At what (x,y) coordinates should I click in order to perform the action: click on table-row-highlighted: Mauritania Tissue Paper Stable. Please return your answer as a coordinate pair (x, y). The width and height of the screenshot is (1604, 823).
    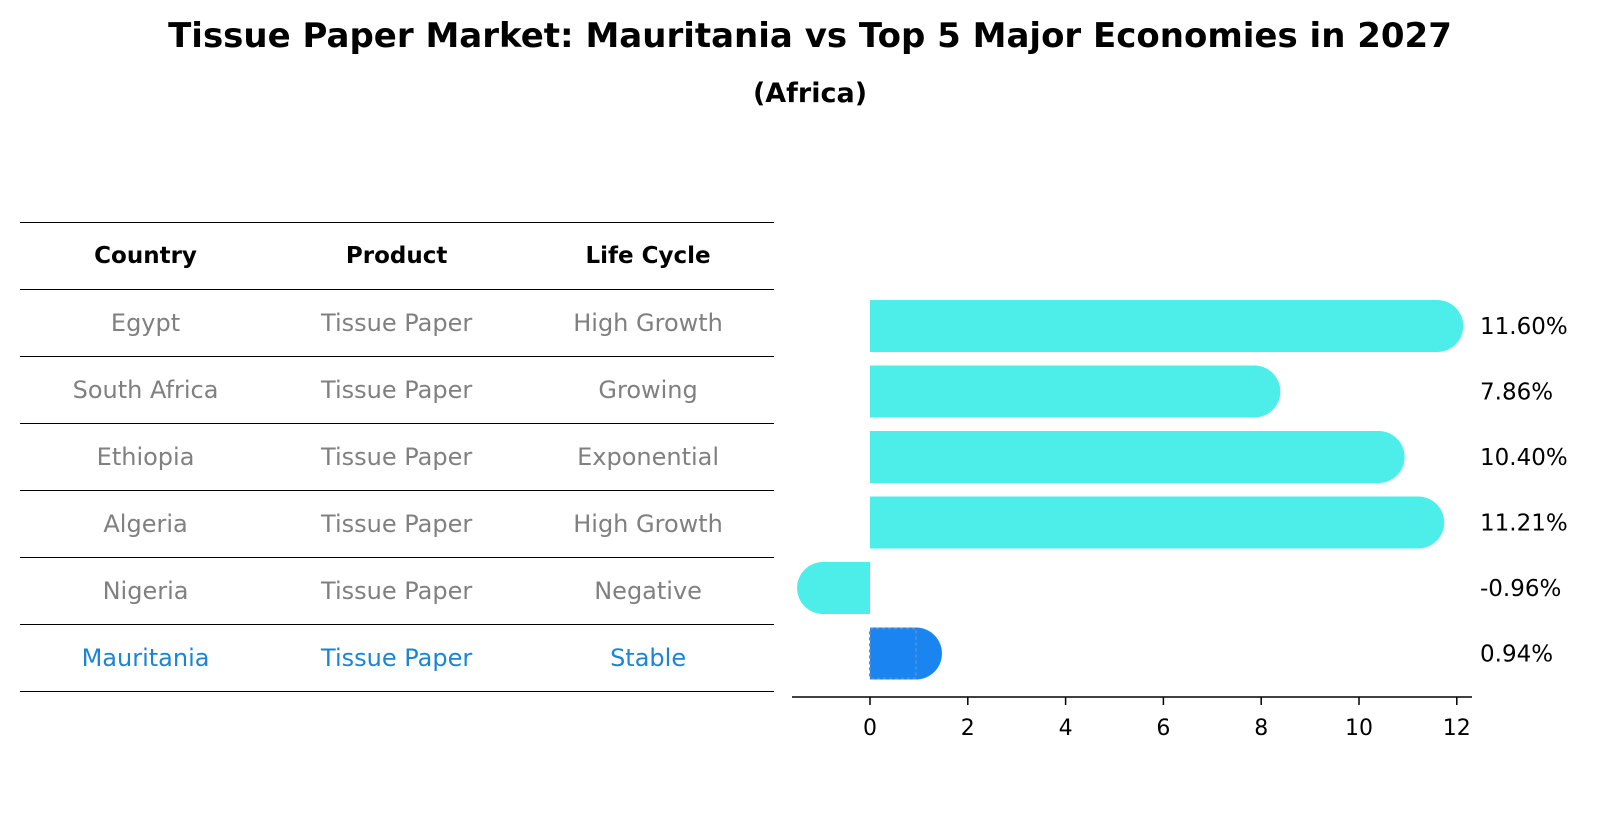
    Looking at the image, I should click on (397, 658).